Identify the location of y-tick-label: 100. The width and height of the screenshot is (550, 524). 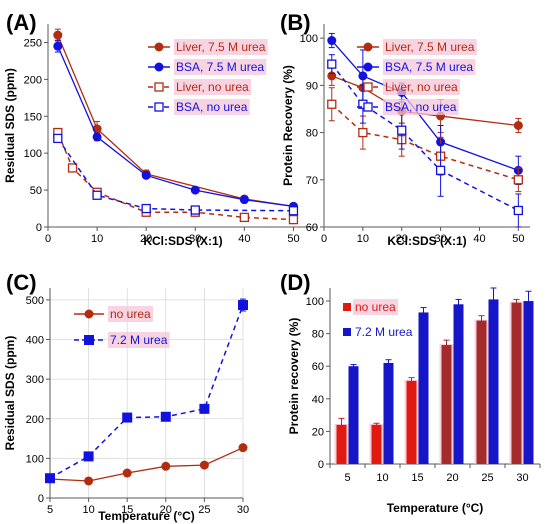
(35, 459).